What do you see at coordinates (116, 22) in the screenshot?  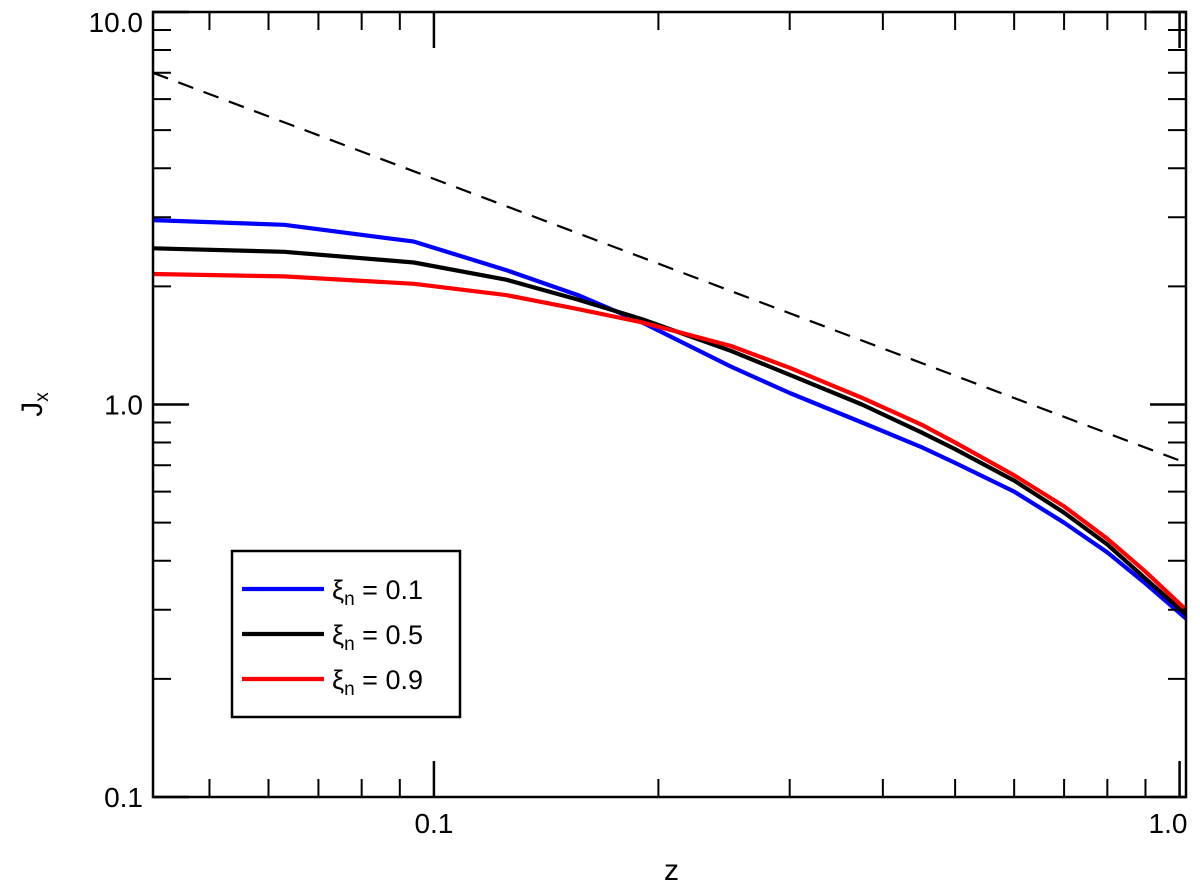 I see `y-tick-label: 10.0` at bounding box center [116, 22].